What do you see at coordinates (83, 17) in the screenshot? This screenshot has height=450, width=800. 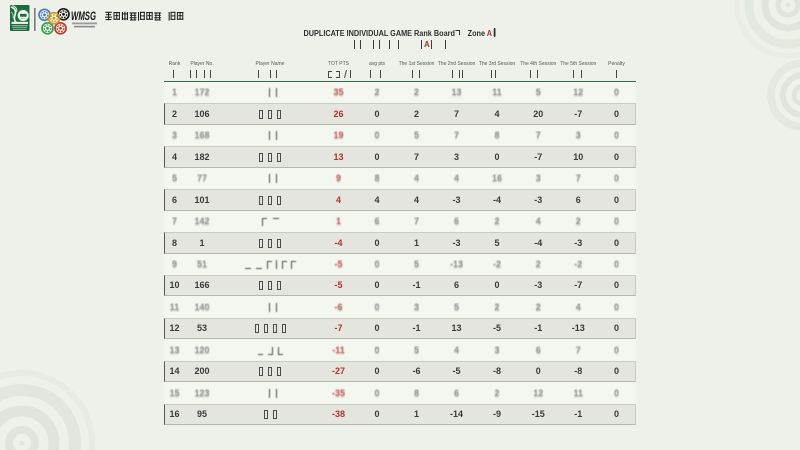 I see `svg-text: WMSG` at bounding box center [83, 17].